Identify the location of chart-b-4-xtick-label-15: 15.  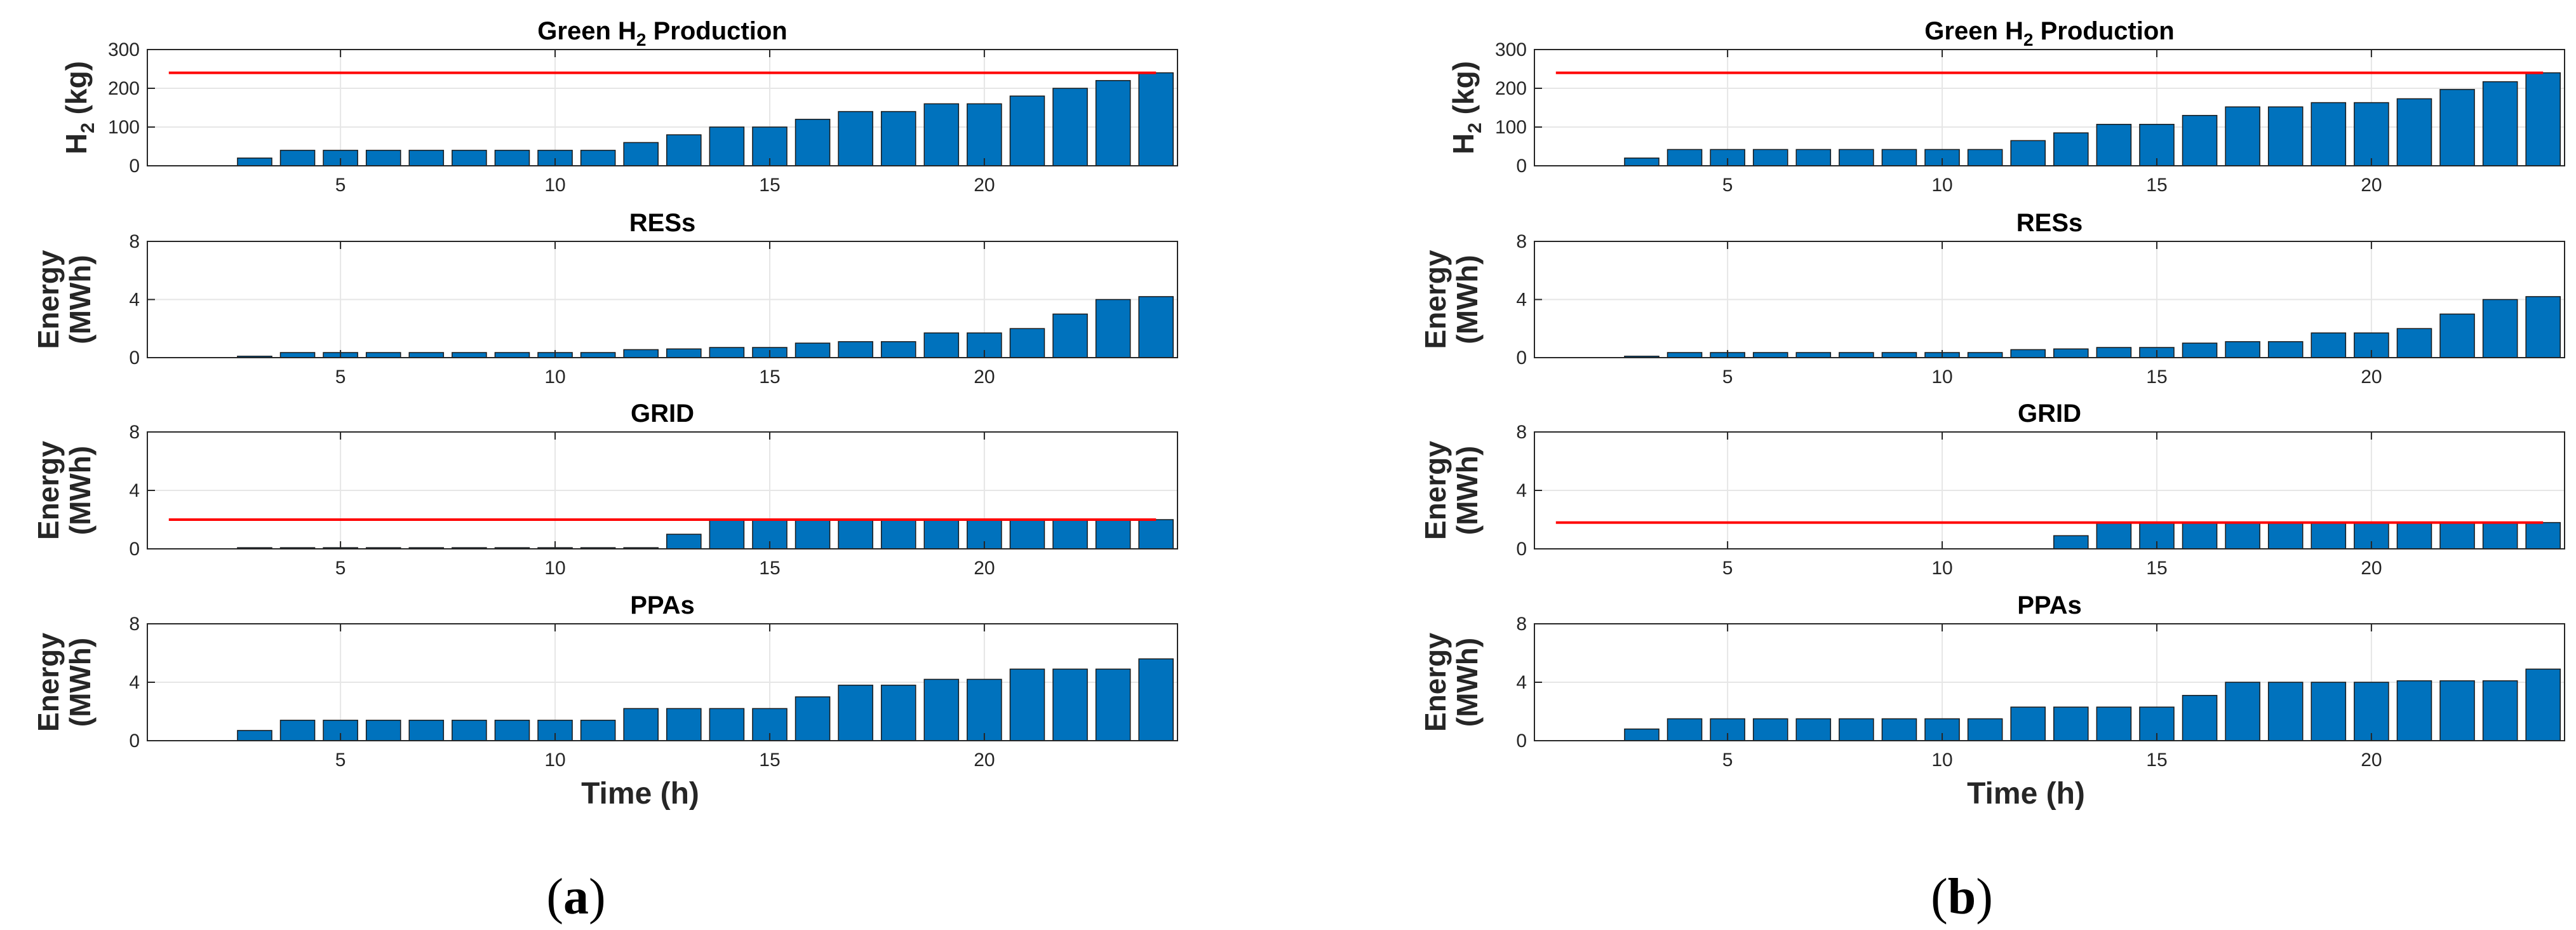
(2156, 760).